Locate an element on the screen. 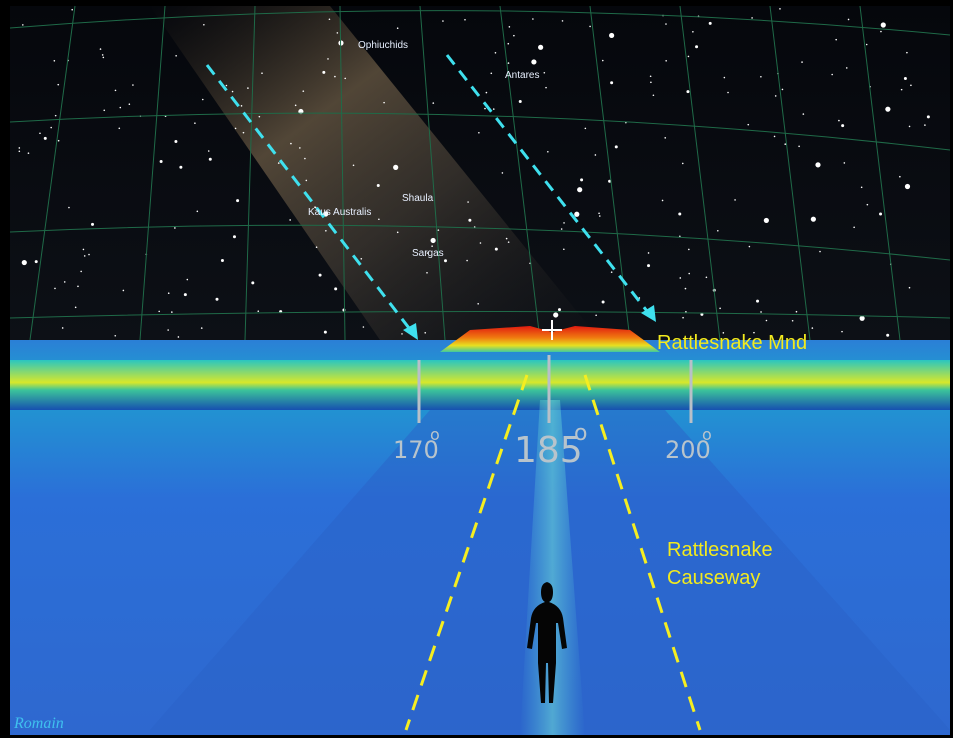  causeway-label: Rattlesnake is located at coordinates (720, 550).